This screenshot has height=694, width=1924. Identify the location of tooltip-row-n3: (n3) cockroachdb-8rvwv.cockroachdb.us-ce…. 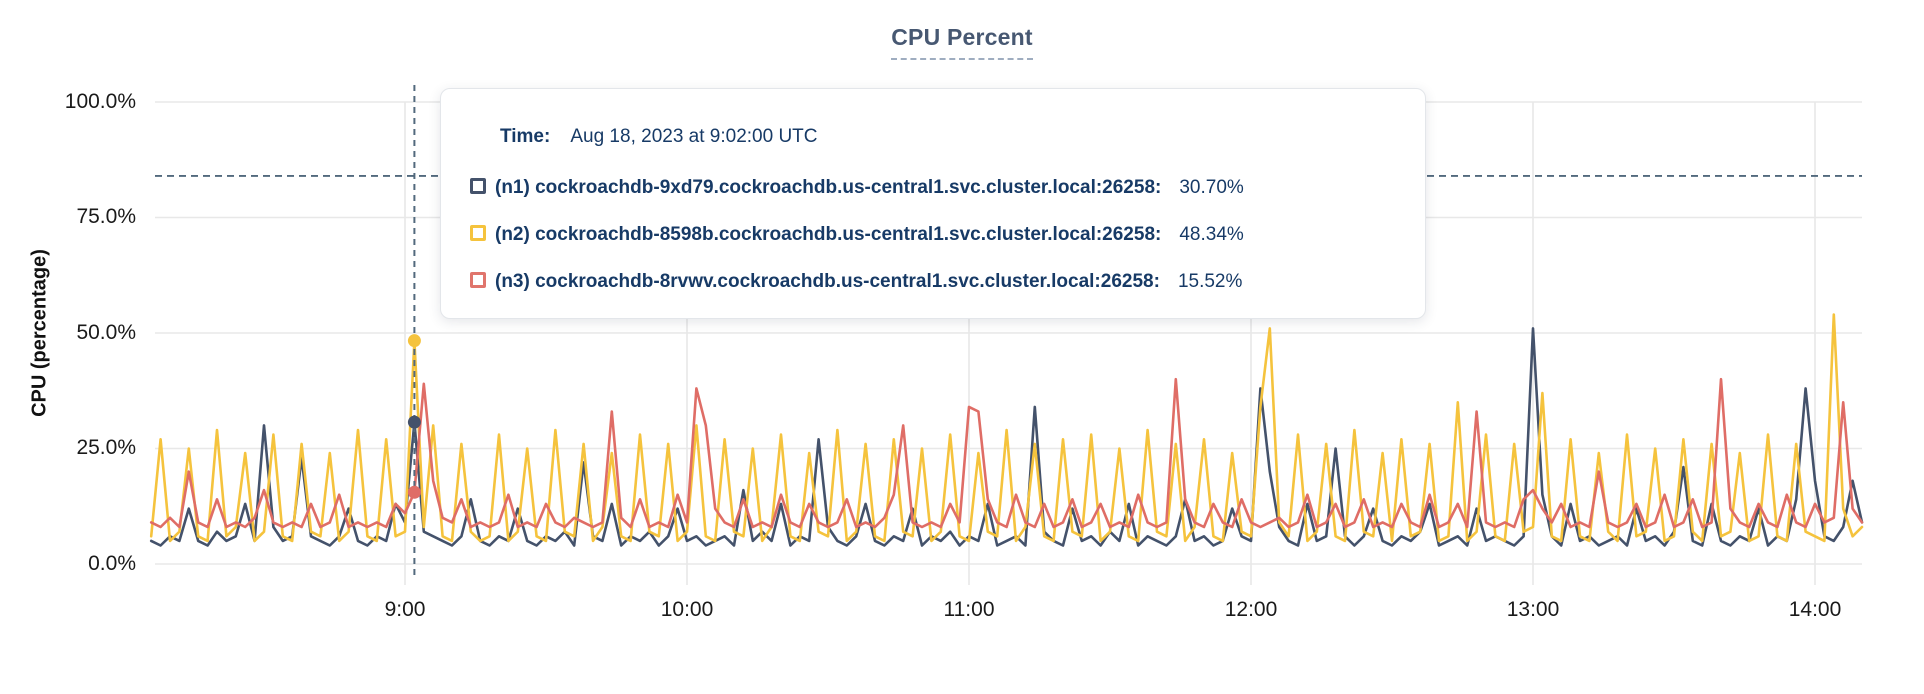
(947, 281).